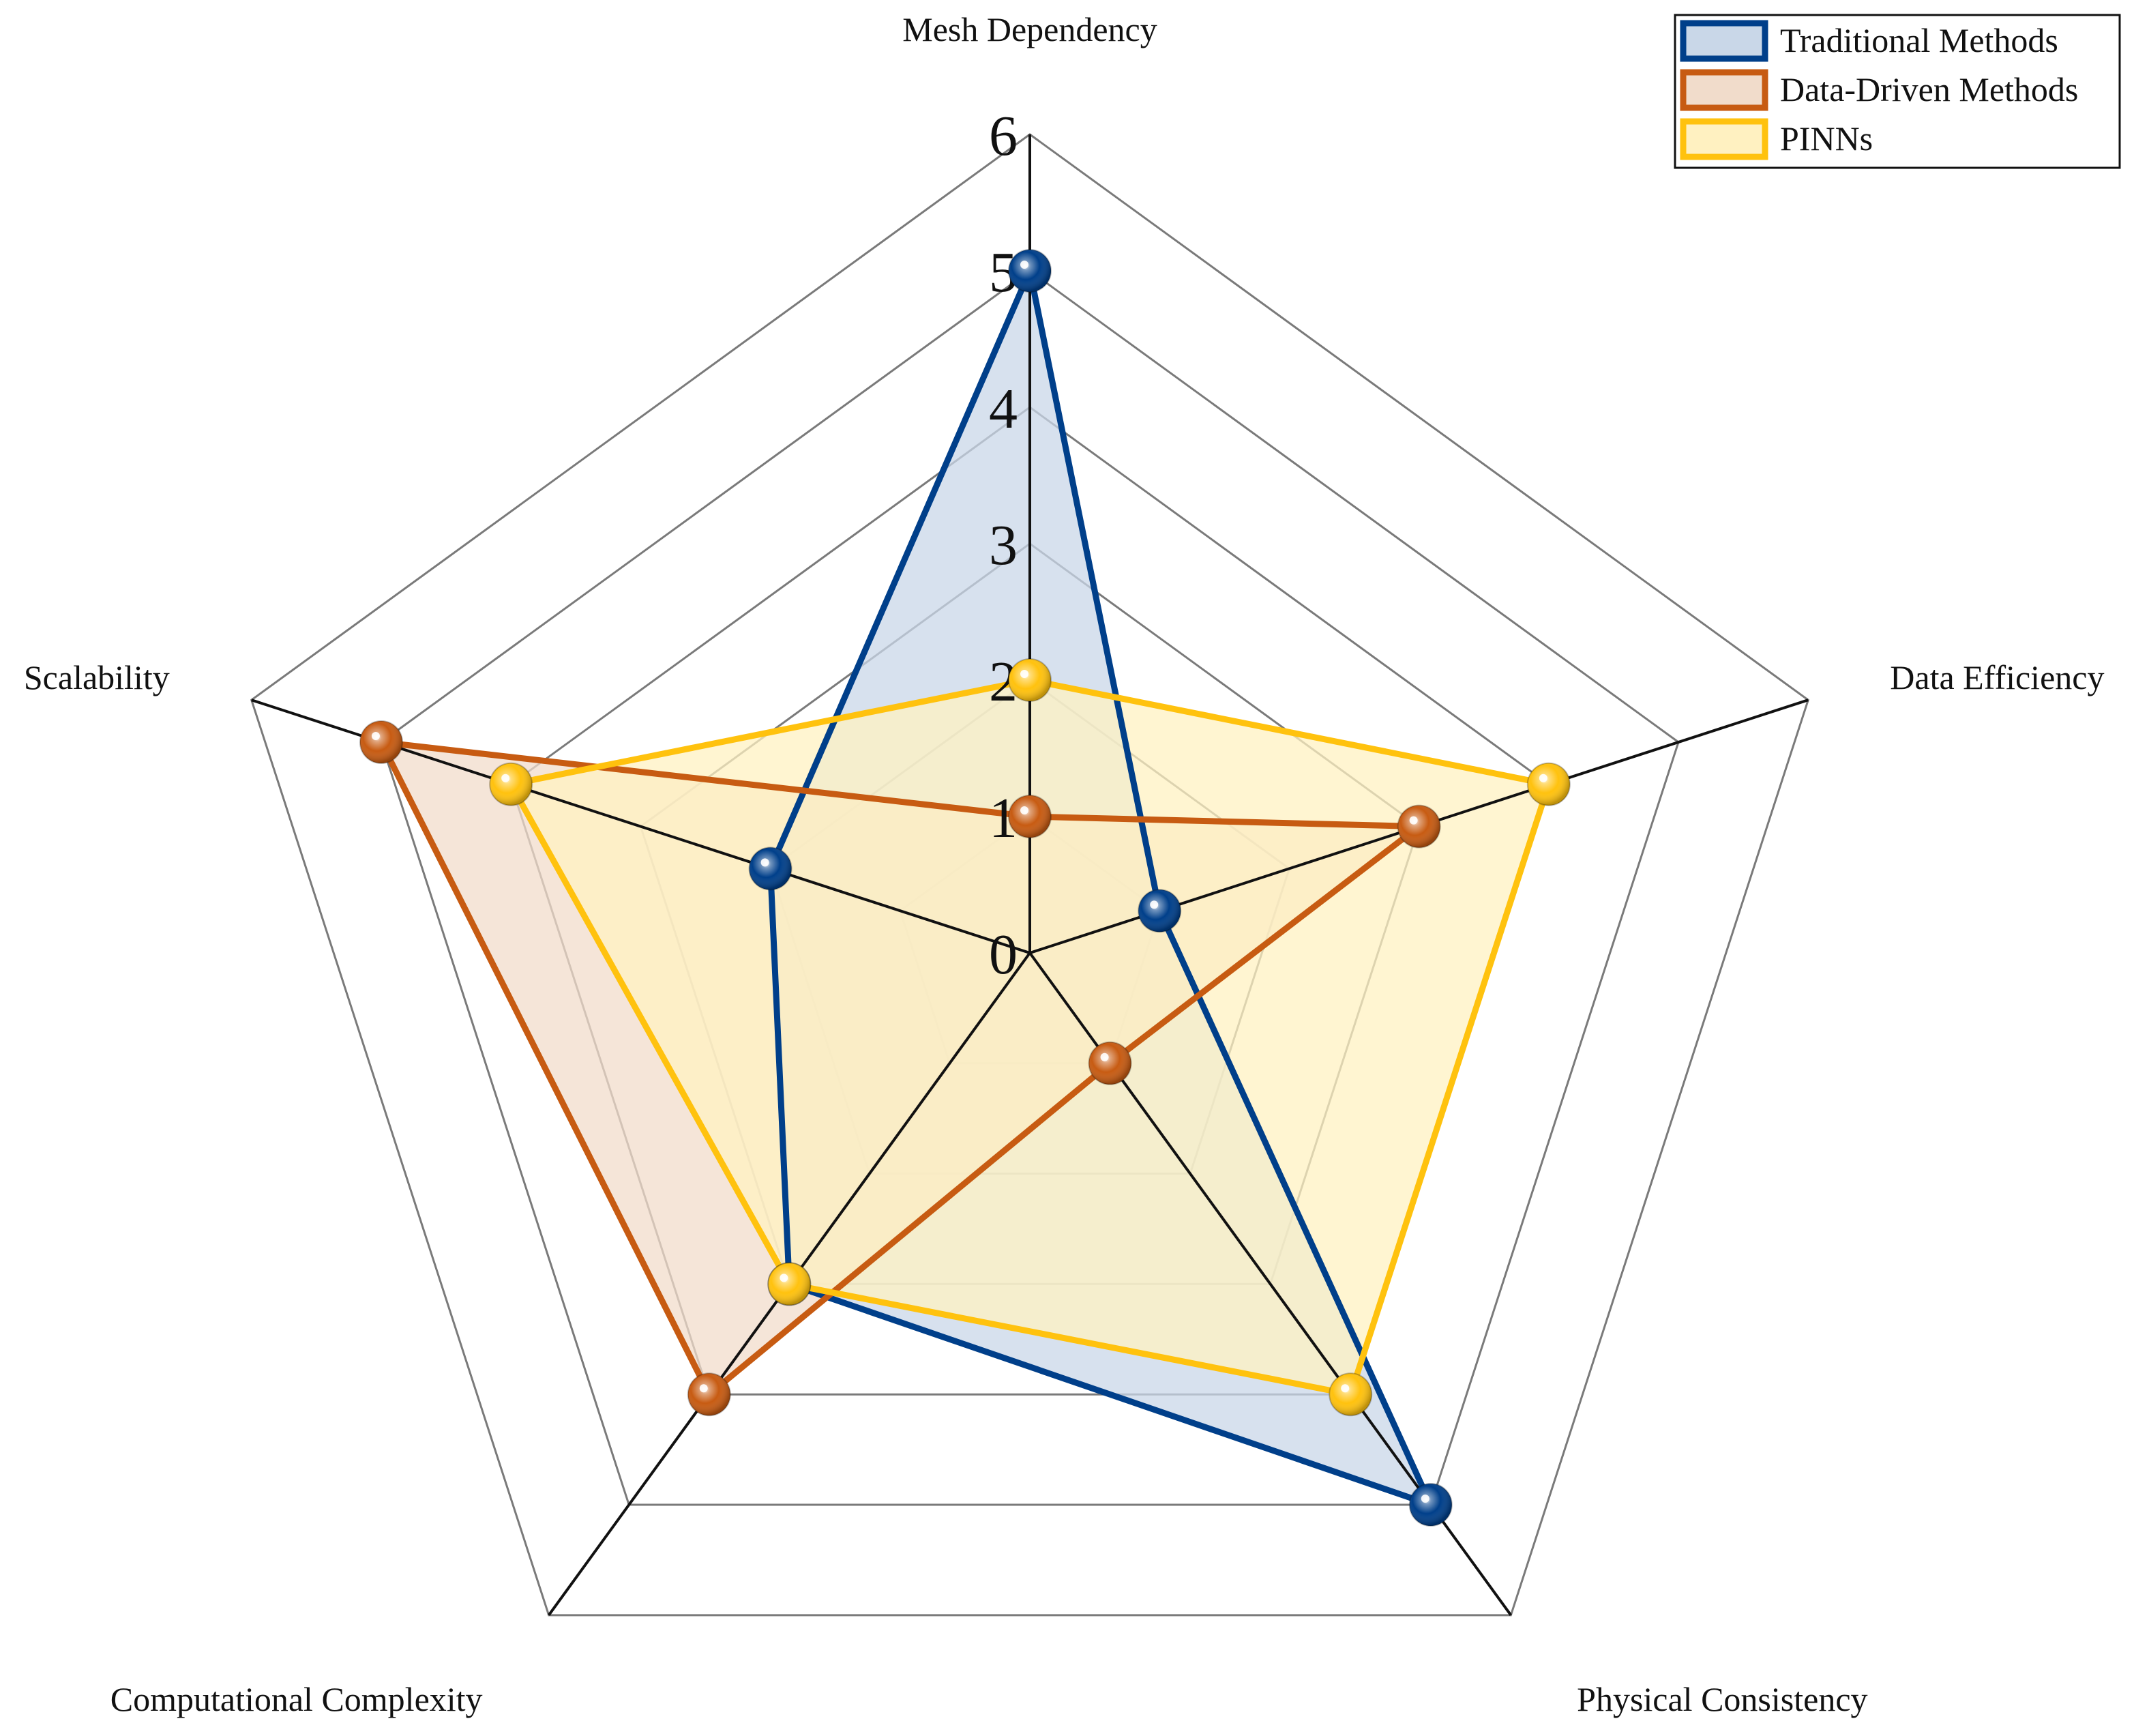 The height and width of the screenshot is (1736, 2134). What do you see at coordinates (97, 677) in the screenshot?
I see `axis-label-scalability: Scalability` at bounding box center [97, 677].